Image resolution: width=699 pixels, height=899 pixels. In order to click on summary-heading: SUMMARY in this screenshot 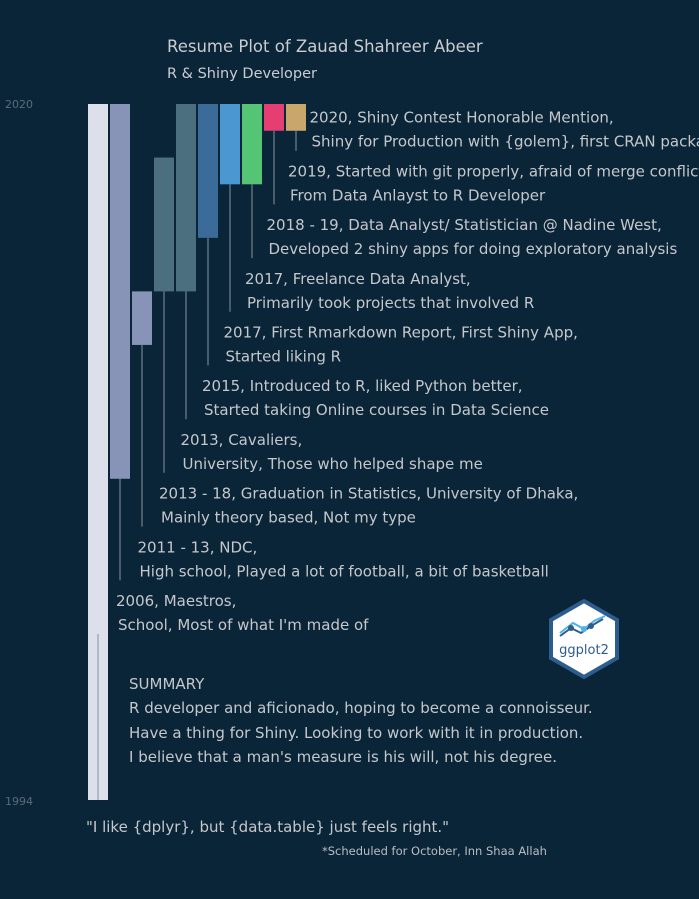, I will do `click(167, 684)`.